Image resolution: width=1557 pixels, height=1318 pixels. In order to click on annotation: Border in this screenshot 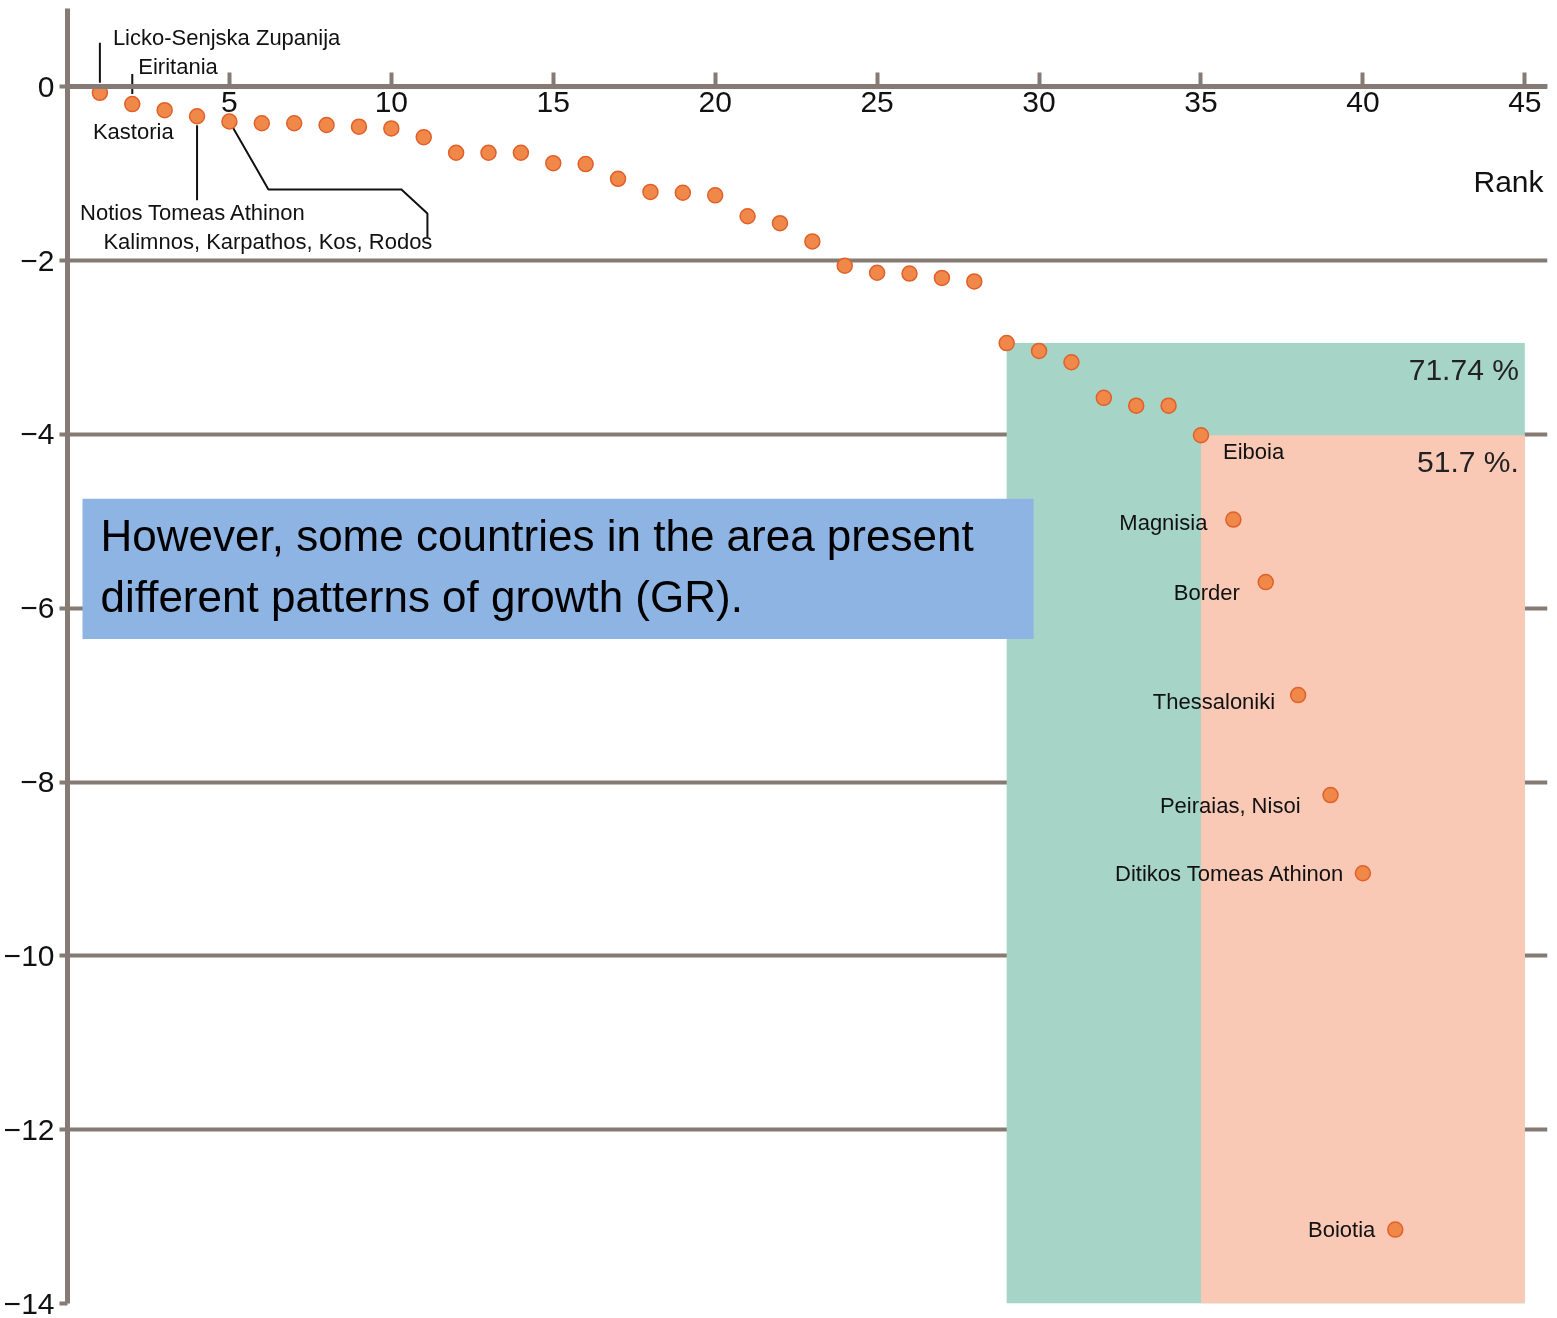, I will do `click(1206, 592)`.